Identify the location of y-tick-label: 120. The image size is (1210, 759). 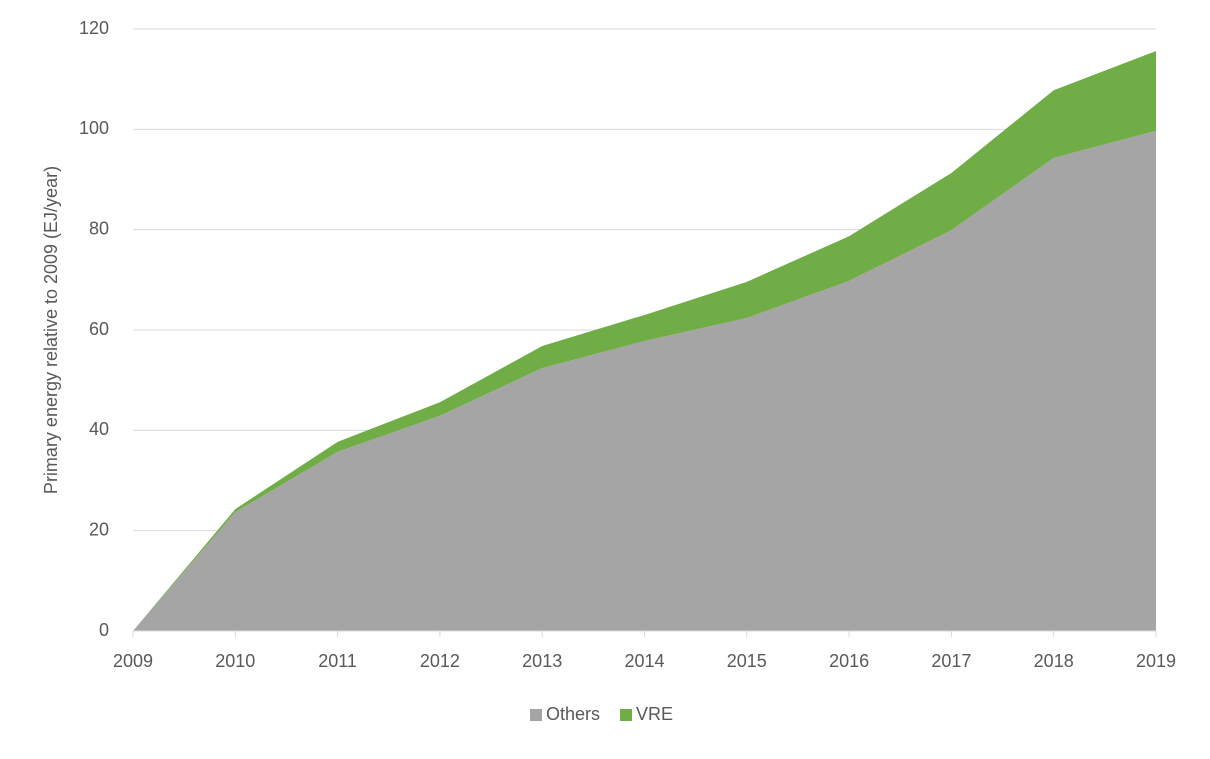
(94, 28).